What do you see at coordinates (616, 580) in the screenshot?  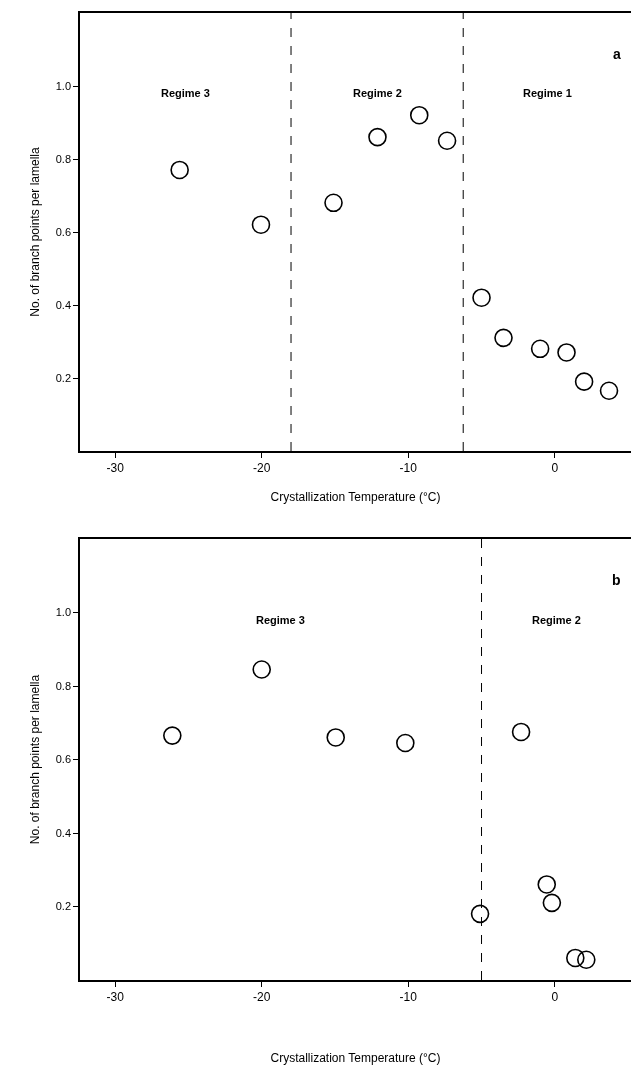 I see `annotation: b` at bounding box center [616, 580].